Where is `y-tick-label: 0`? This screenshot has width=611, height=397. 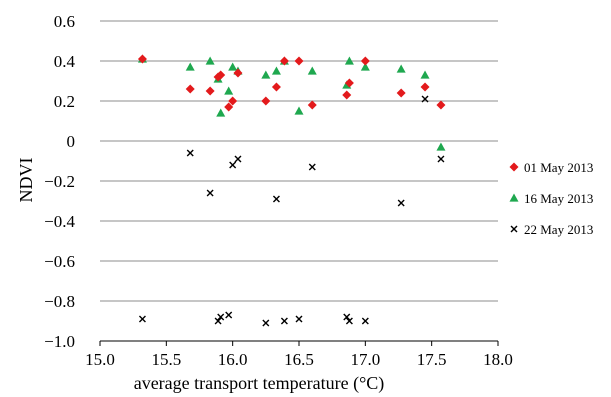
y-tick-label: 0 is located at coordinates (71, 141).